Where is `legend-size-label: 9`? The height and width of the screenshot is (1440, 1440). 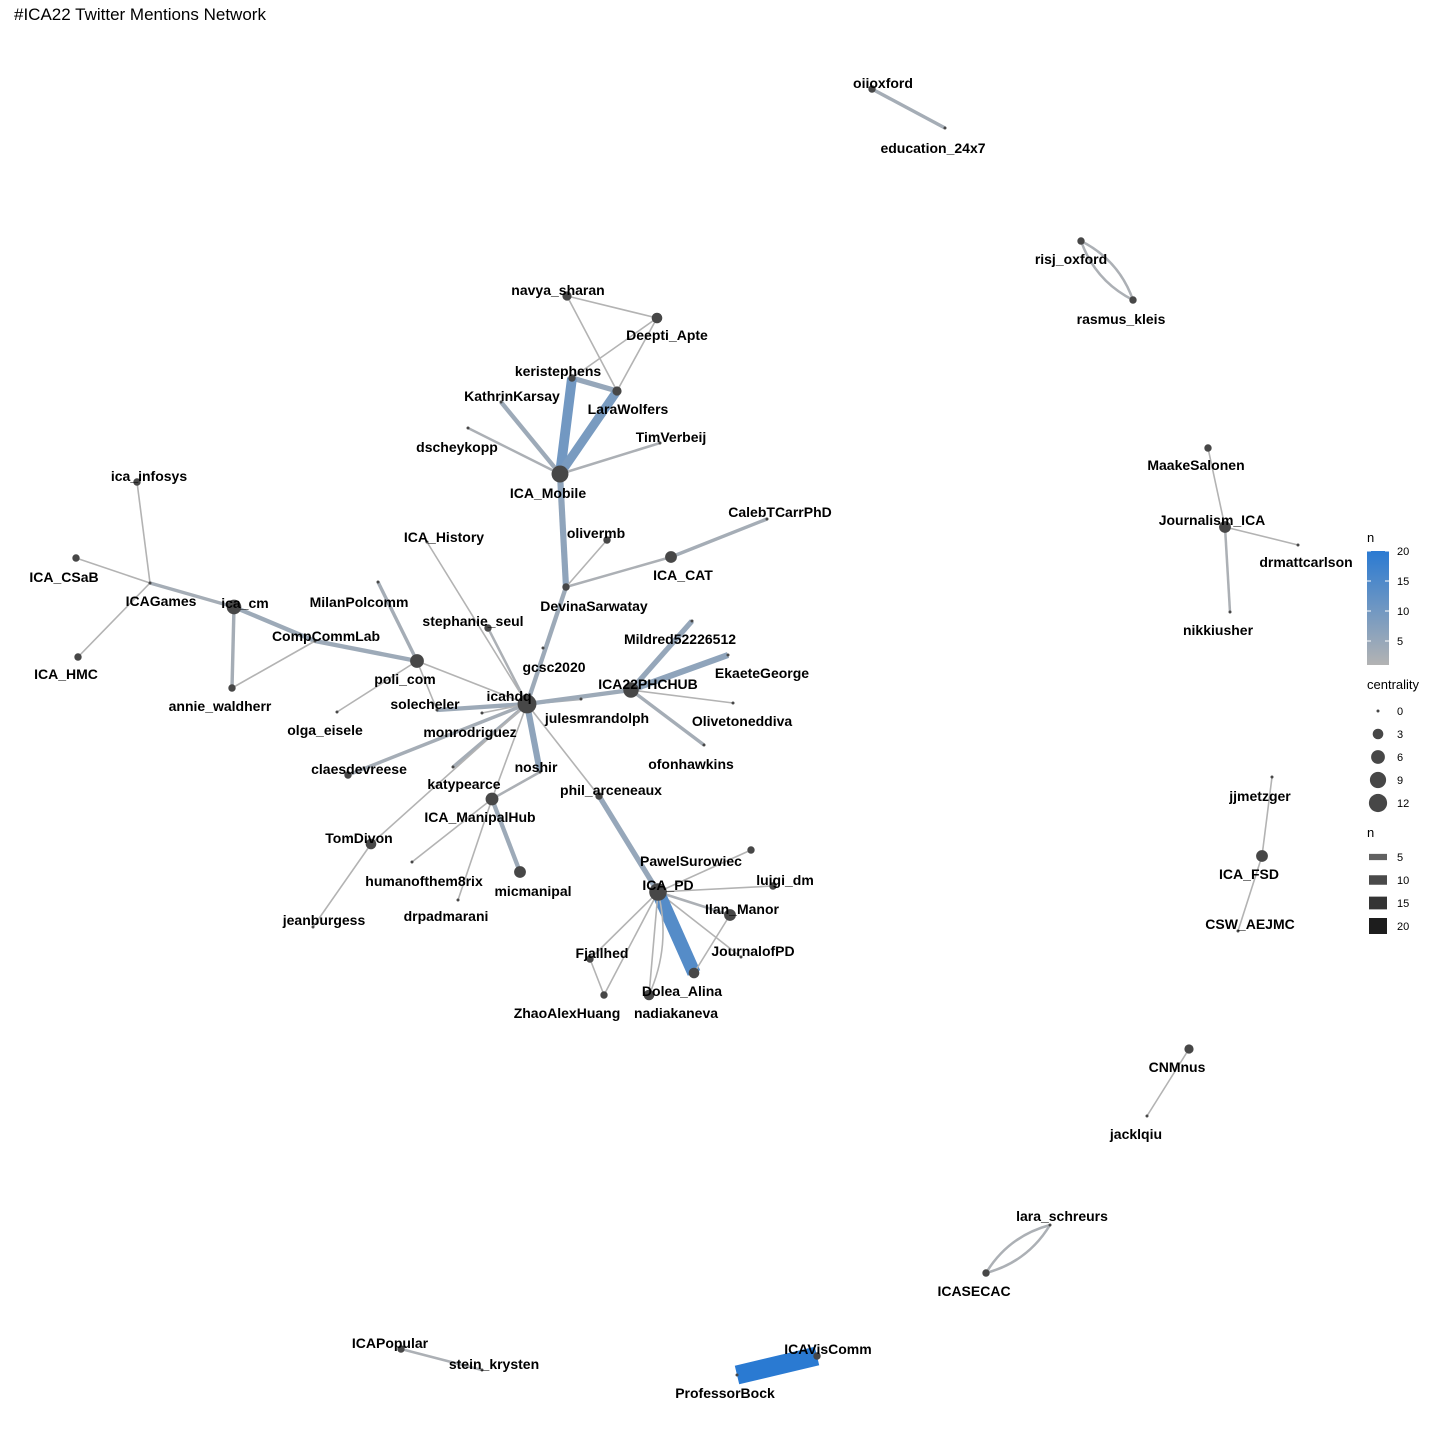 legend-size-label: 9 is located at coordinates (1400, 781).